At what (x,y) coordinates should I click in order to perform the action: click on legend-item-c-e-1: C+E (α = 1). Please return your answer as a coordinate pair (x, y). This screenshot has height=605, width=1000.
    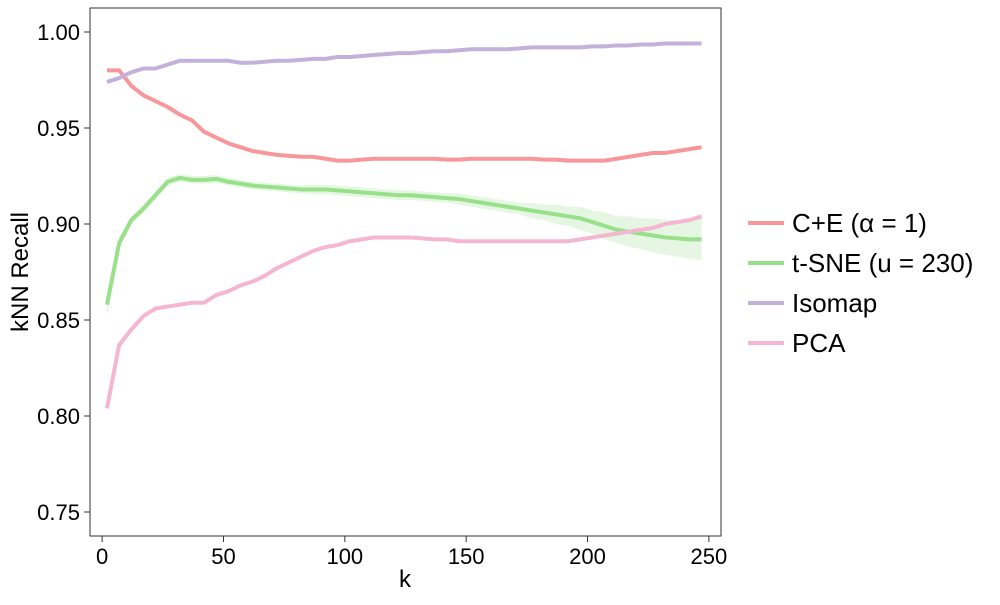
    Looking at the image, I should click on (837, 223).